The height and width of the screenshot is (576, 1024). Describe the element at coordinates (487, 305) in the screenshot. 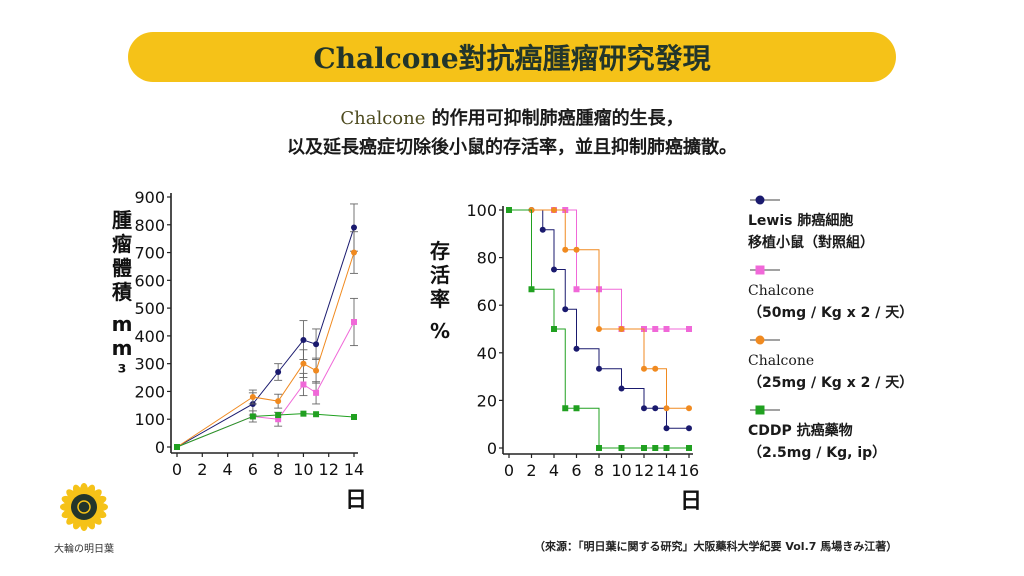

I see `y-tick-label: 60` at that location.